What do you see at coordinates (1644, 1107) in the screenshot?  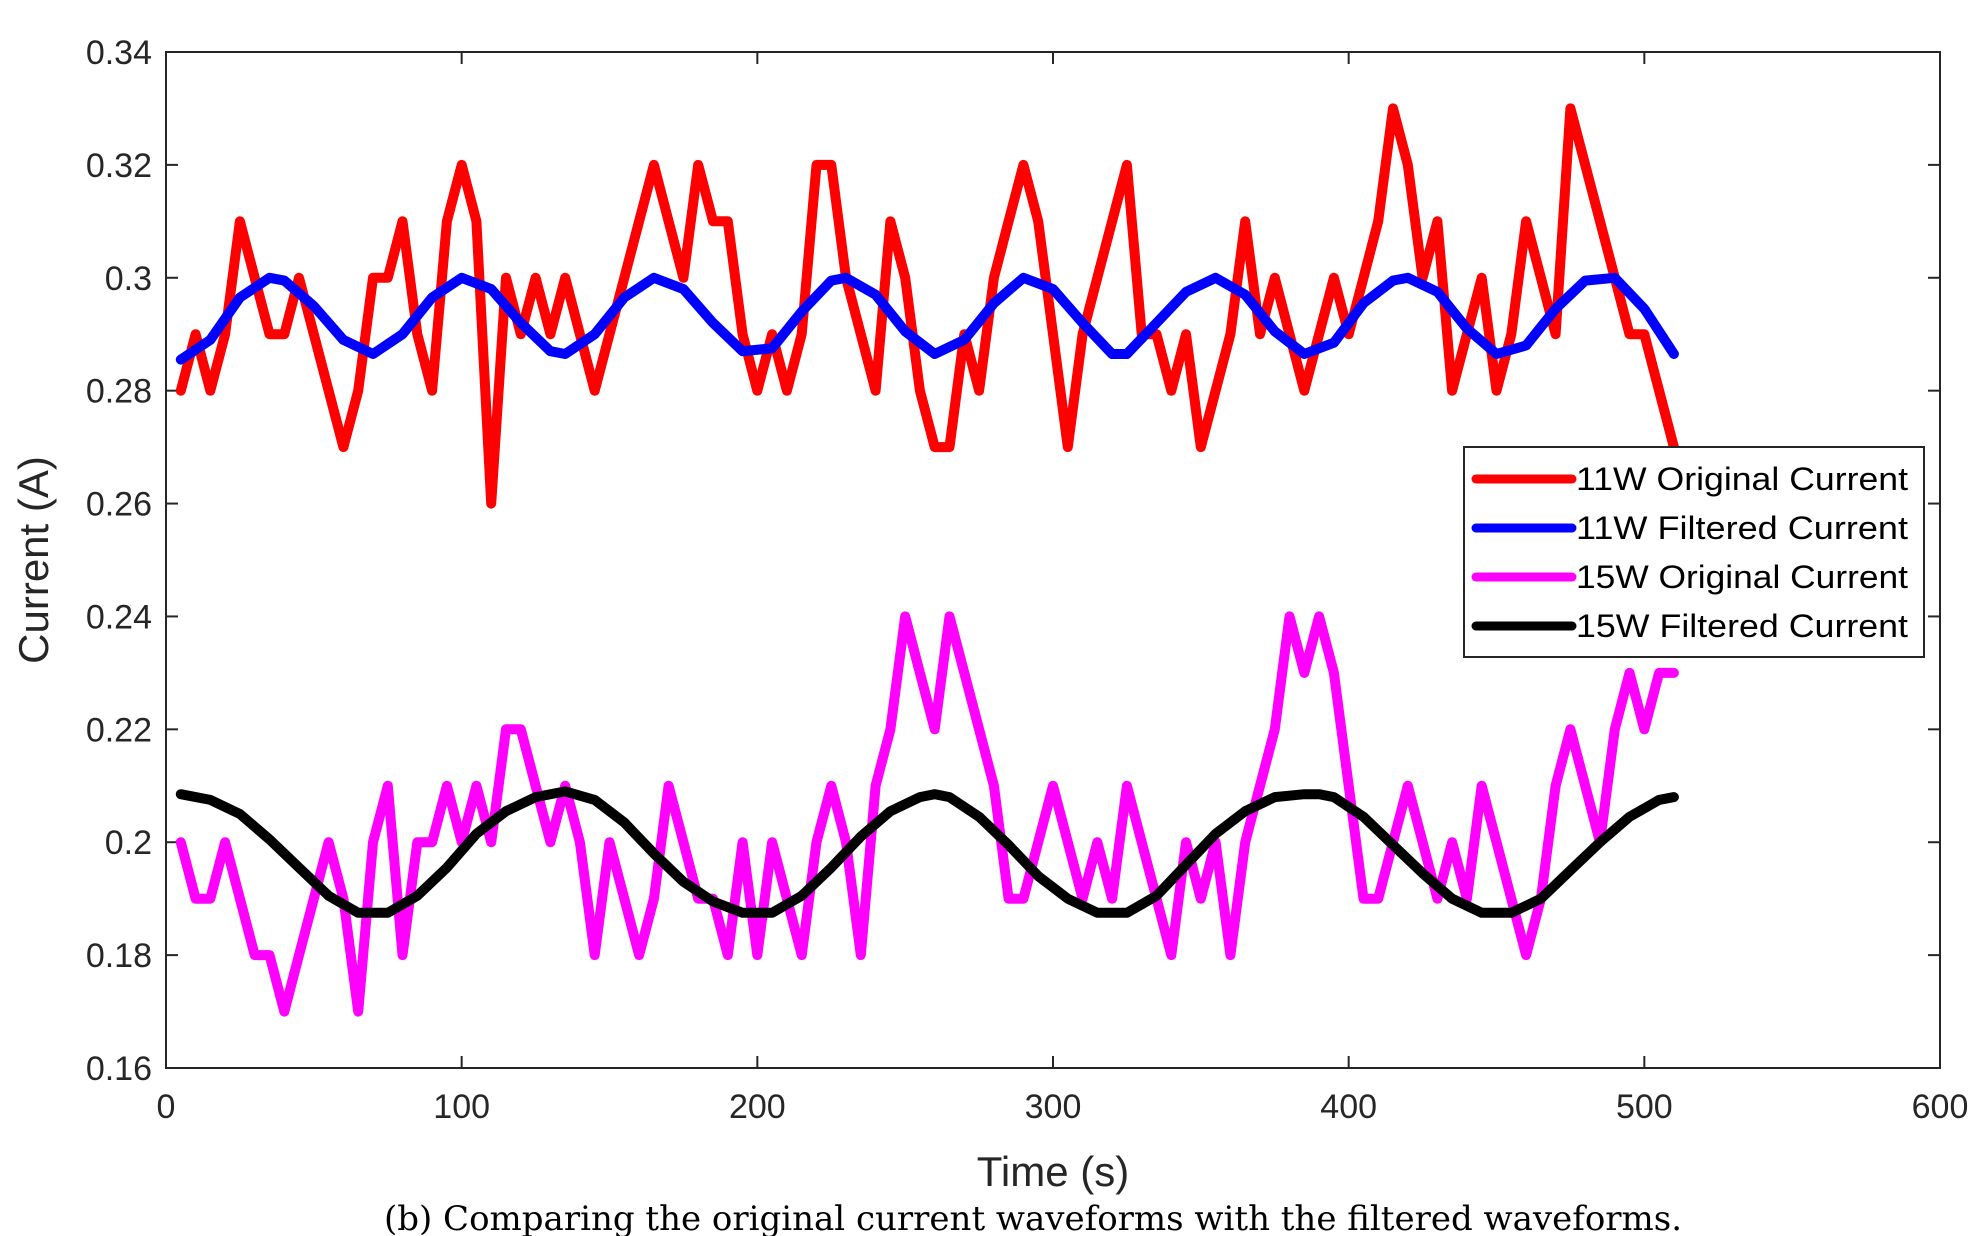 I see `x-tick-label: 500` at bounding box center [1644, 1107].